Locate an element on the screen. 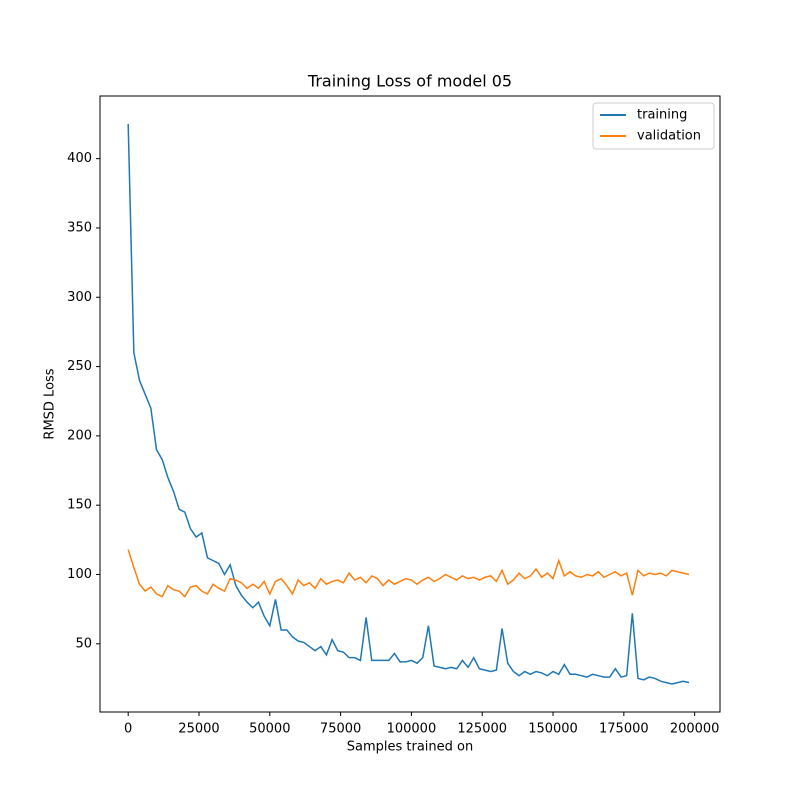  x-tick-label: 0 is located at coordinates (128, 729).